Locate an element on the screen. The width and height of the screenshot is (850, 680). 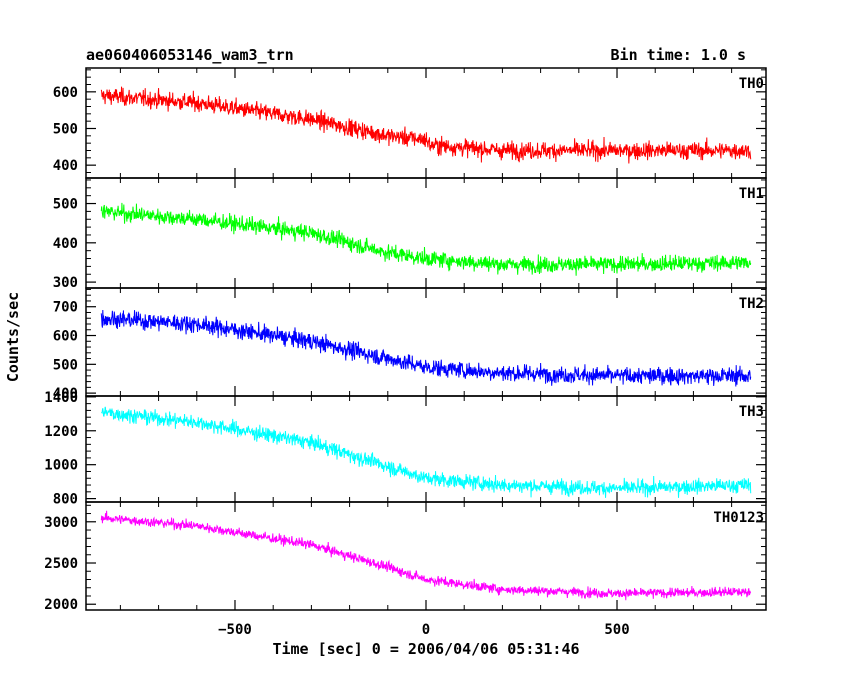
y-tick-label: 1200 is located at coordinates (61, 432).